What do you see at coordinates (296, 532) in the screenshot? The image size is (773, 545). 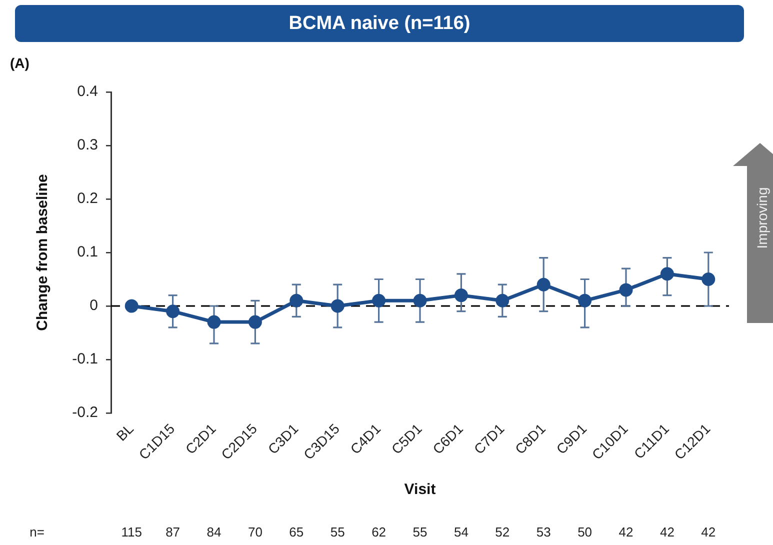 I see `text: 65` at bounding box center [296, 532].